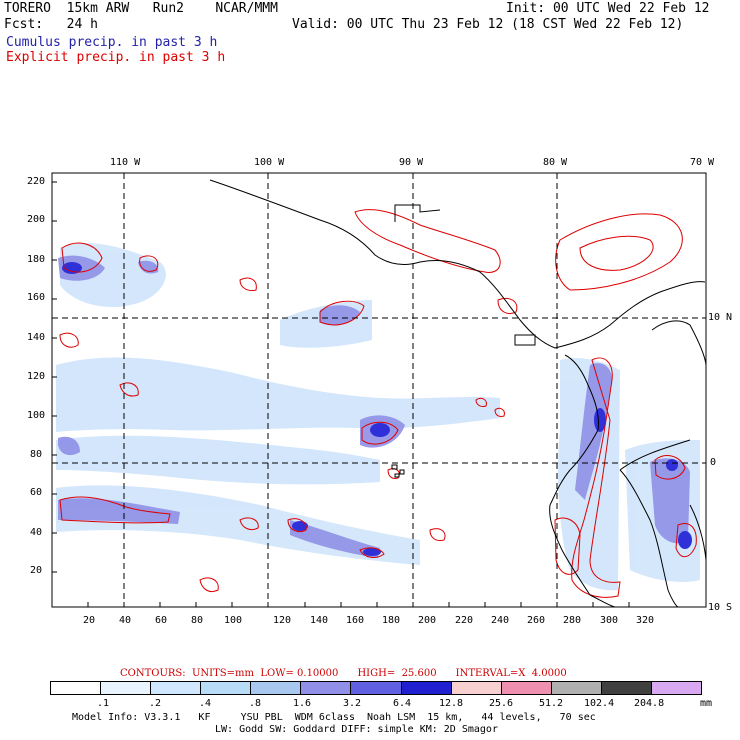  What do you see at coordinates (36, 415) in the screenshot?
I see `y-tick: 100` at bounding box center [36, 415].